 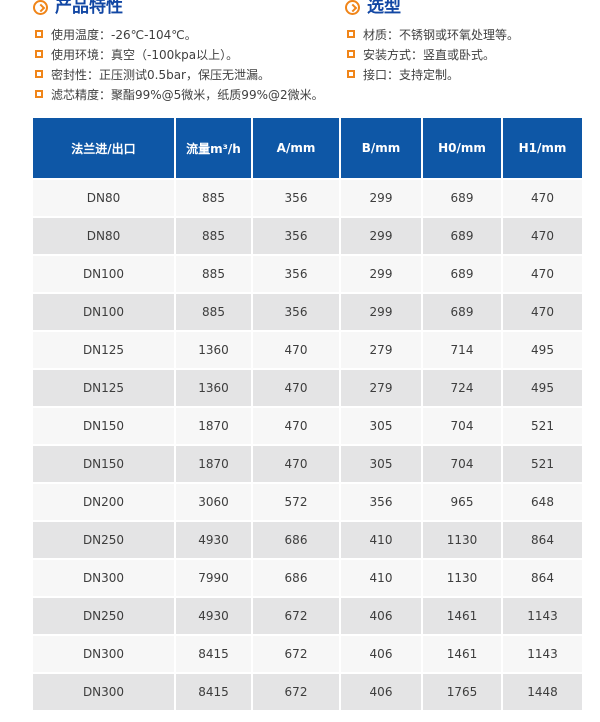 What do you see at coordinates (160, 74) in the screenshot?
I see `bullet-text: 密封性：正压测试0.5bar，保压无泄漏。` at bounding box center [160, 74].